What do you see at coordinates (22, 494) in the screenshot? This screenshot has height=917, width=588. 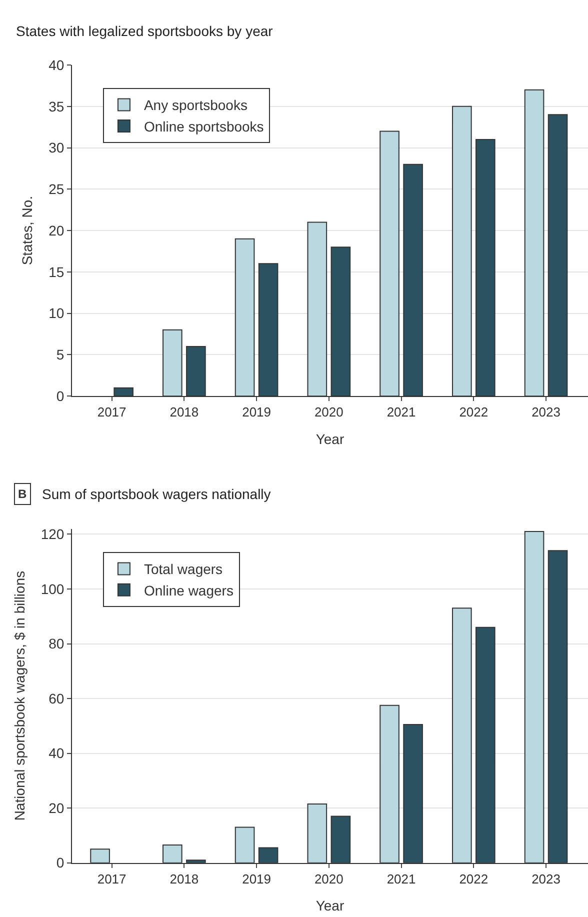 I see `text: B` at bounding box center [22, 494].